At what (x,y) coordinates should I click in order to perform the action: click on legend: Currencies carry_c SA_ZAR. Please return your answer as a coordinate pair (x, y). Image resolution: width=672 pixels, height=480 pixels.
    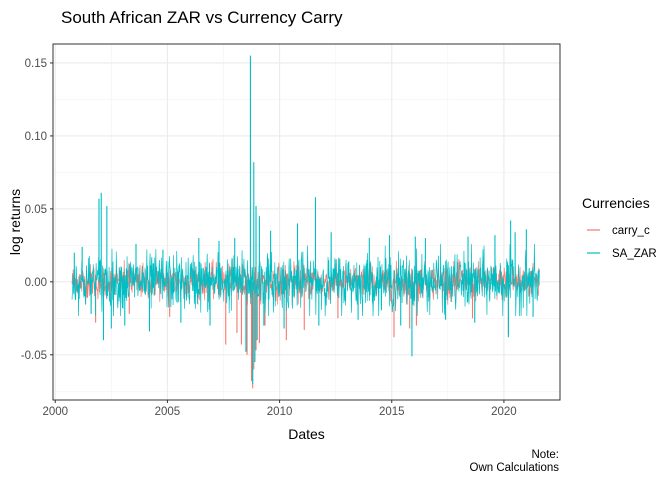
    Looking at the image, I should click on (619, 228).